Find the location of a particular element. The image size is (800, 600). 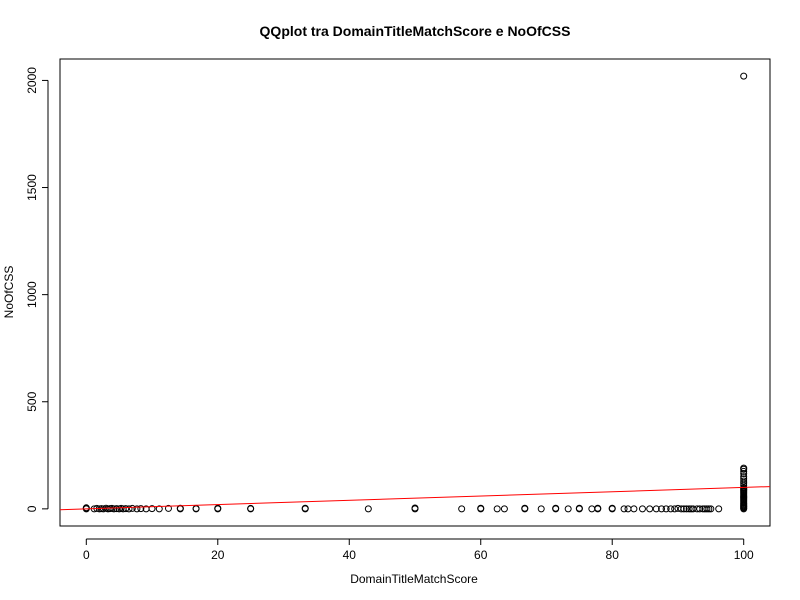

x-tick-label: 100 is located at coordinates (744, 555).